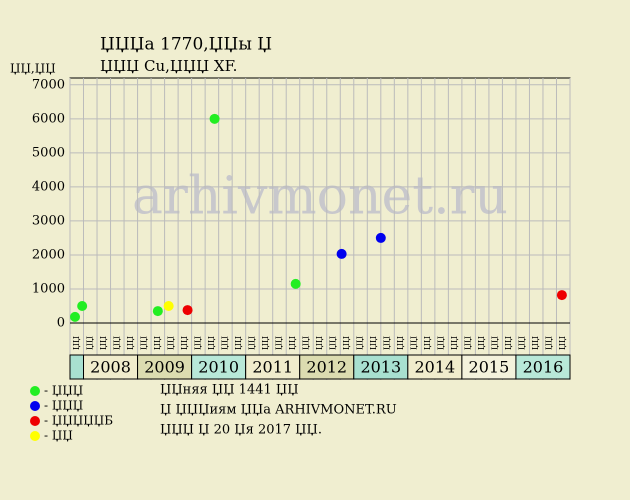 The image size is (630, 500). What do you see at coordinates (48, 84) in the screenshot?
I see `y-tick-label: 7000` at bounding box center [48, 84].